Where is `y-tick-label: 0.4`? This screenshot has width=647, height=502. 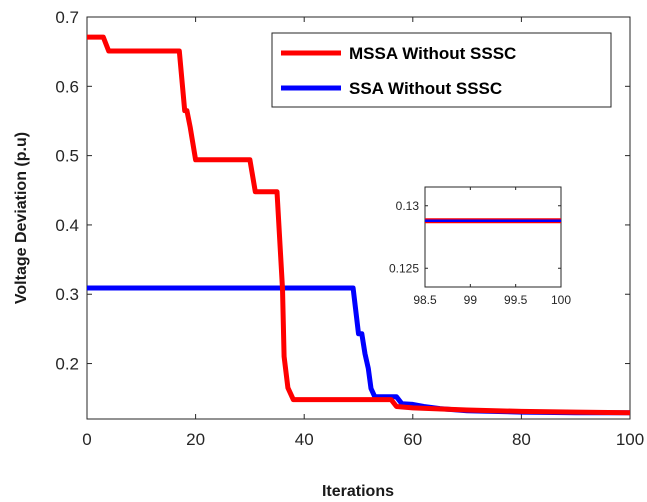 y-tick-label: 0.4 is located at coordinates (67, 225).